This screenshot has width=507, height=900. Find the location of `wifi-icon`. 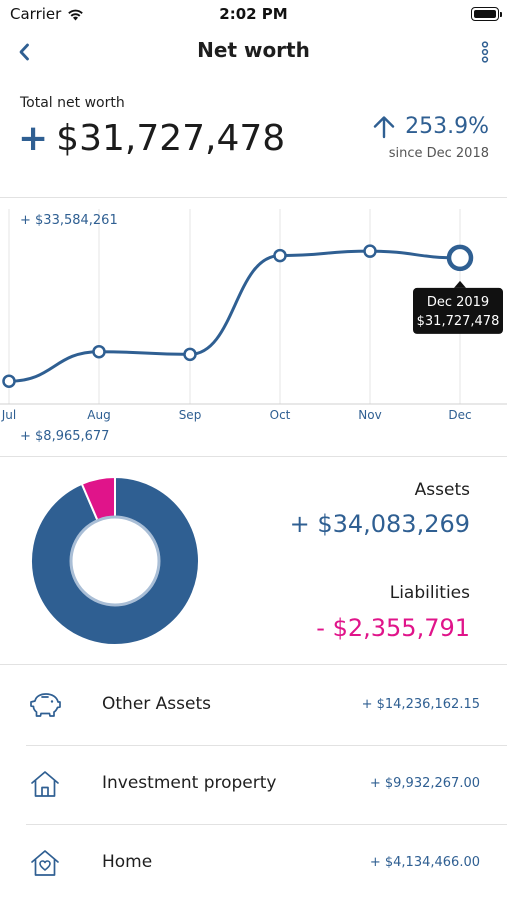

wifi-icon is located at coordinates (76, 14).